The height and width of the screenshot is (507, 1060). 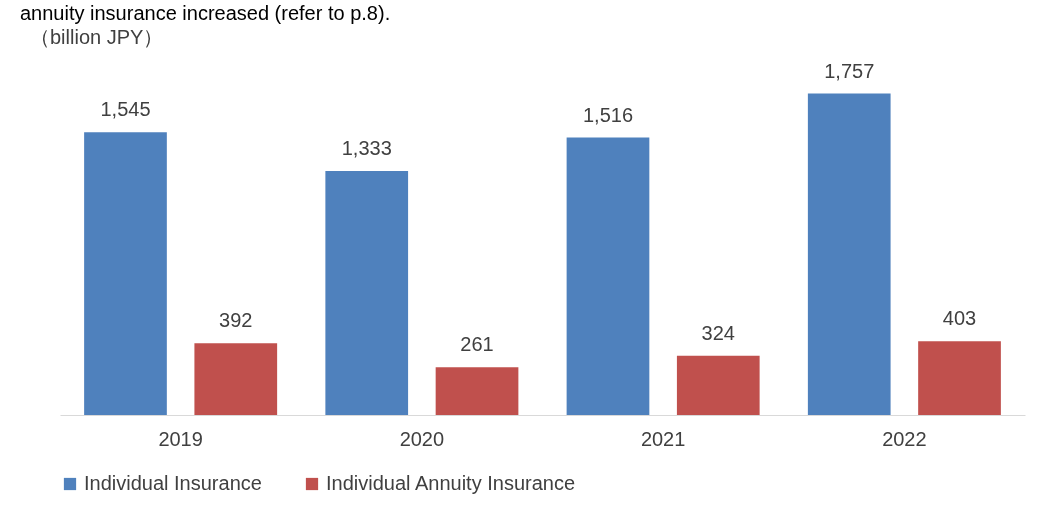 What do you see at coordinates (236, 320) in the screenshot?
I see `data-label: 392` at bounding box center [236, 320].